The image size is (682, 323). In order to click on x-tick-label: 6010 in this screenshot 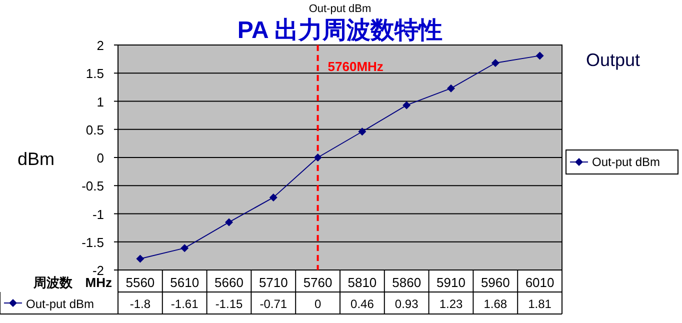, I will do `click(539, 282)`.